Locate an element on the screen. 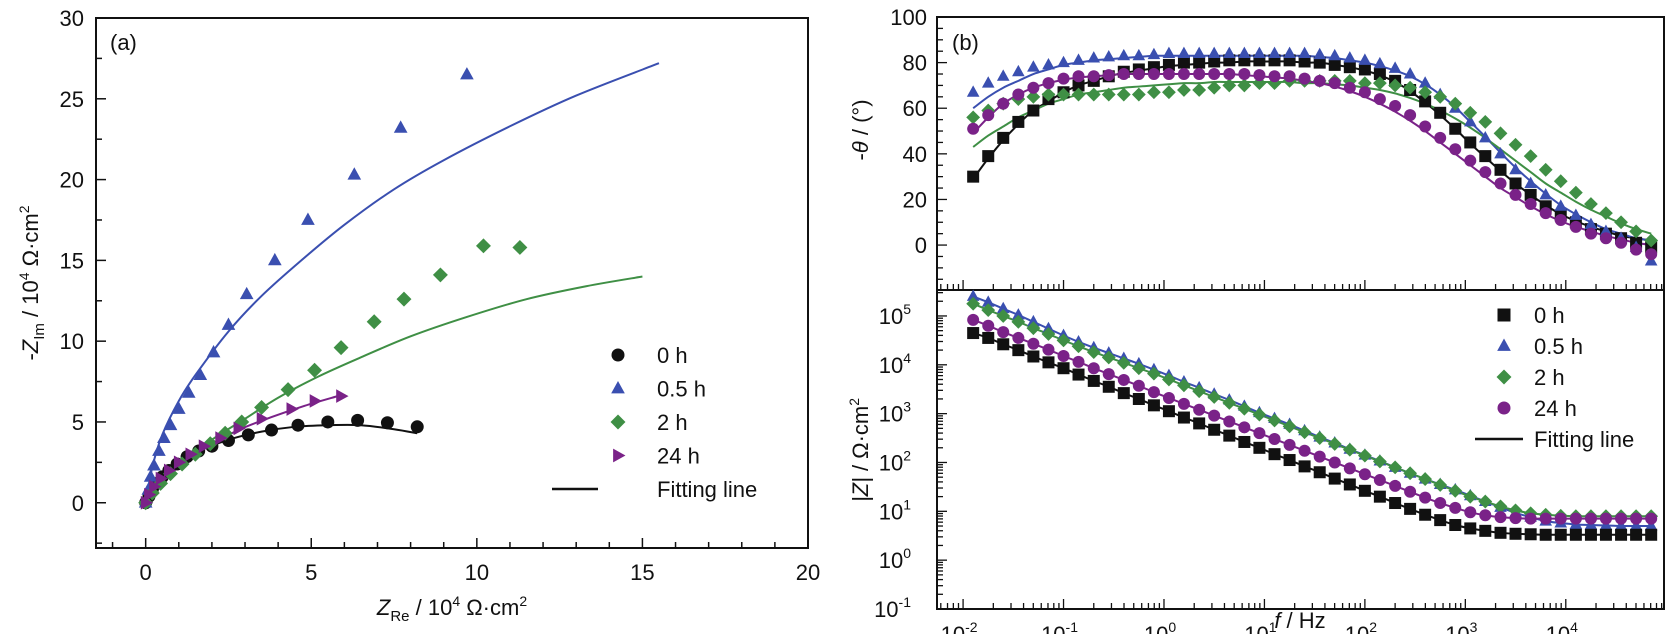 The width and height of the screenshot is (1669, 634). y-tick-label: 25 is located at coordinates (72, 99).